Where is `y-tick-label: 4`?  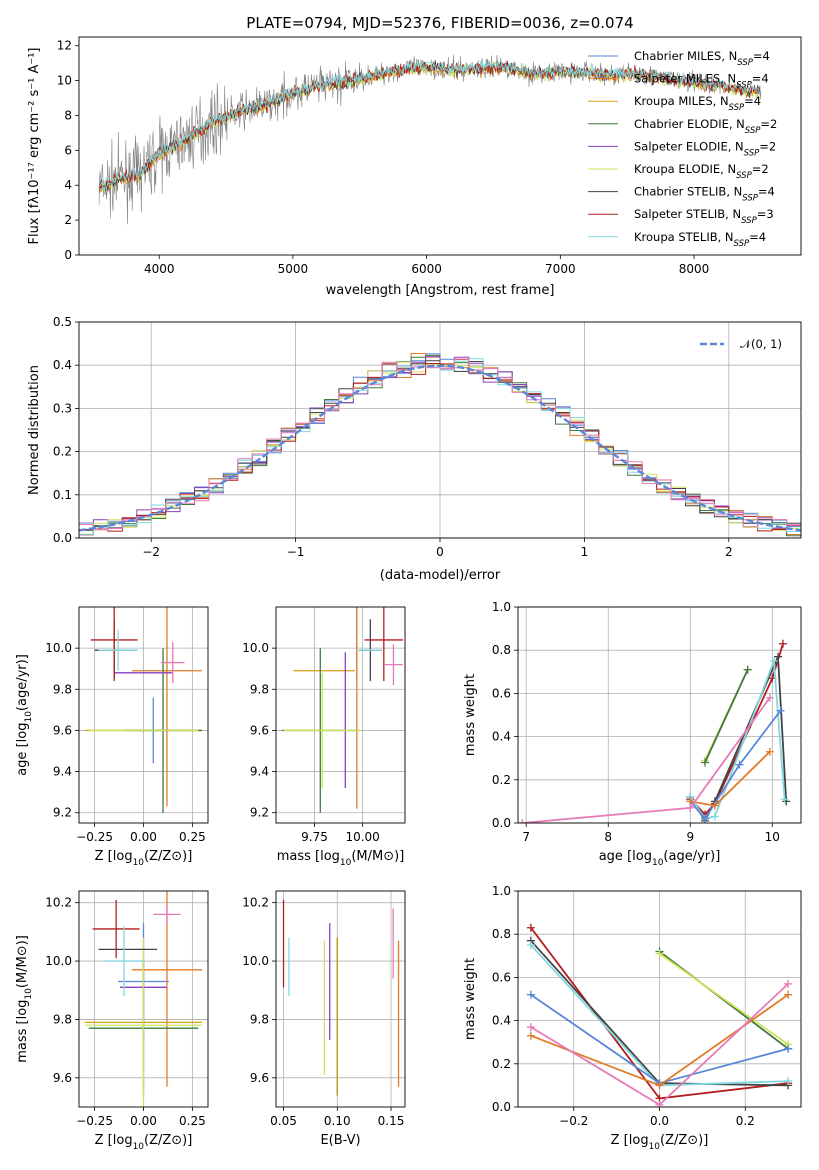 y-tick-label: 4 is located at coordinates (68, 185).